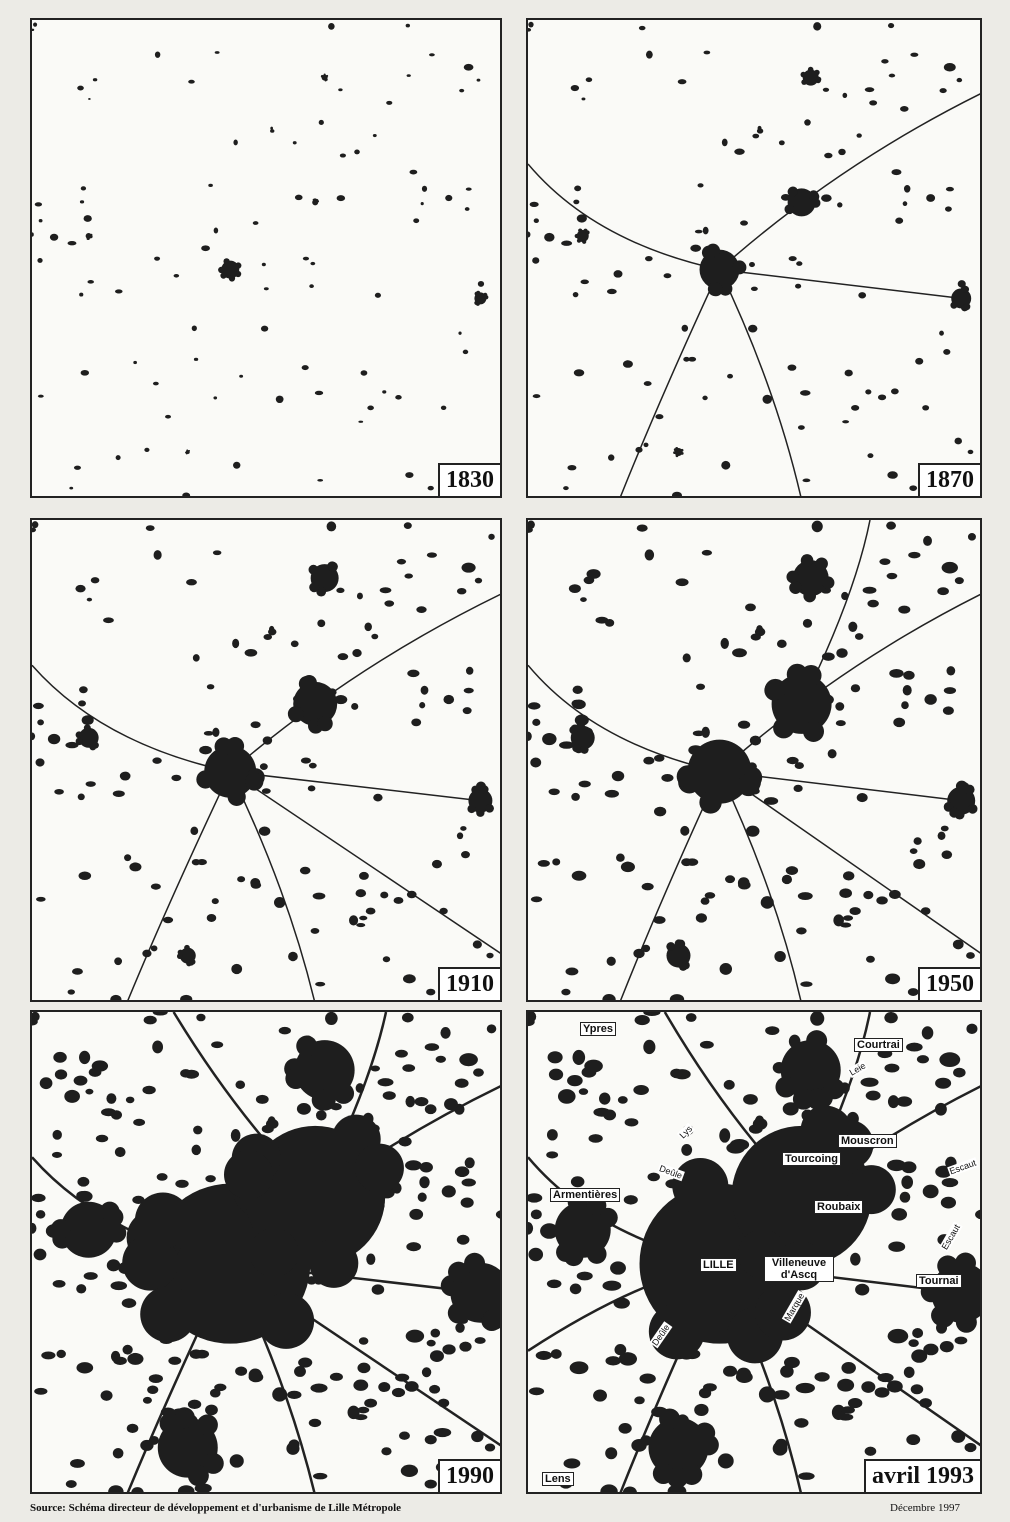 Image resolution: width=1010 pixels, height=1522 pixels. I want to click on year-label: 1870, so click(949, 479).